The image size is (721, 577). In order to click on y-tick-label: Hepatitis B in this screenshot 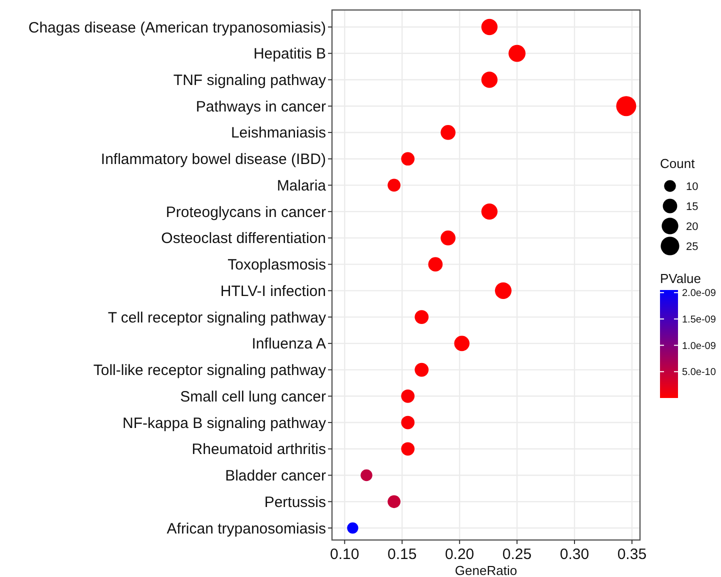, I will do `click(289, 54)`.